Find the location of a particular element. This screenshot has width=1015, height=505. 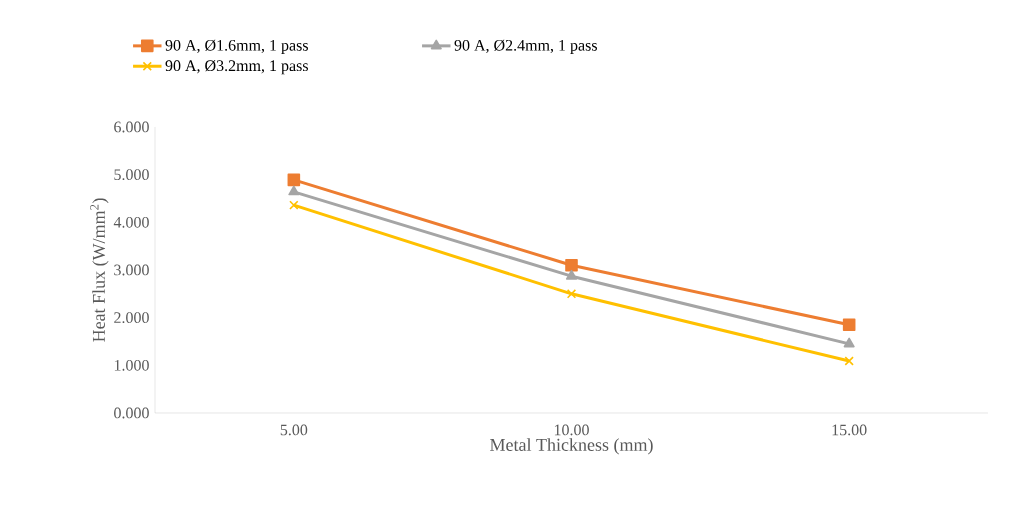

y-tick-label: 0.000 is located at coordinates (131, 413).